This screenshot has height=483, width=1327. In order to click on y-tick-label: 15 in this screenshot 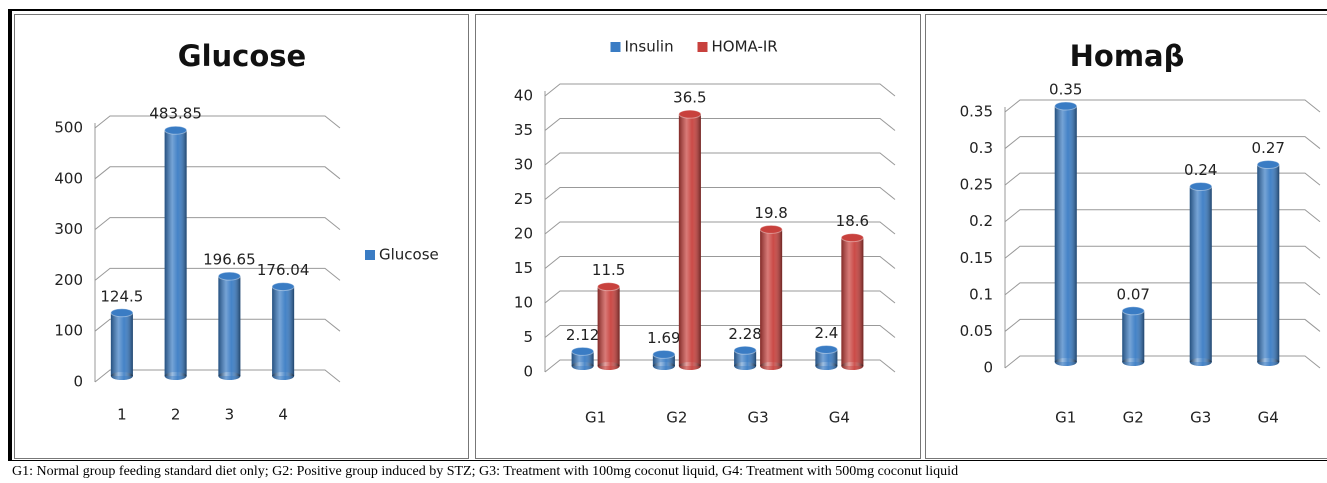, I will do `click(523, 268)`.